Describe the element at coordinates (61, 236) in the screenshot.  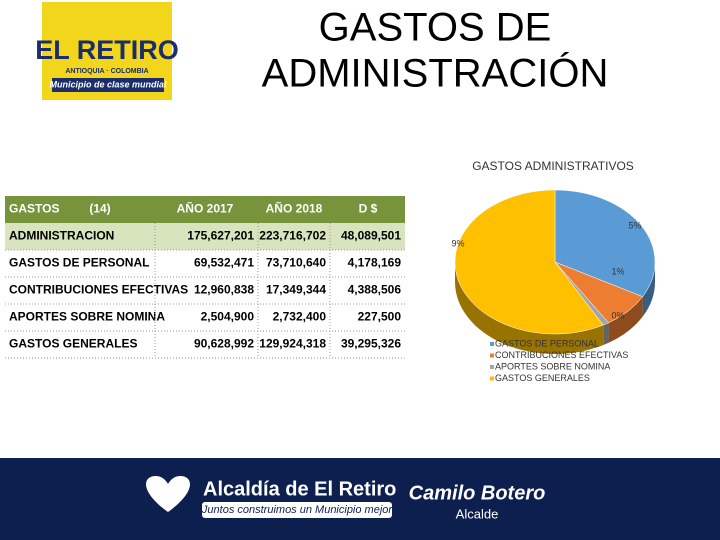
I see `table-cell: ADMINISTRACION` at that location.